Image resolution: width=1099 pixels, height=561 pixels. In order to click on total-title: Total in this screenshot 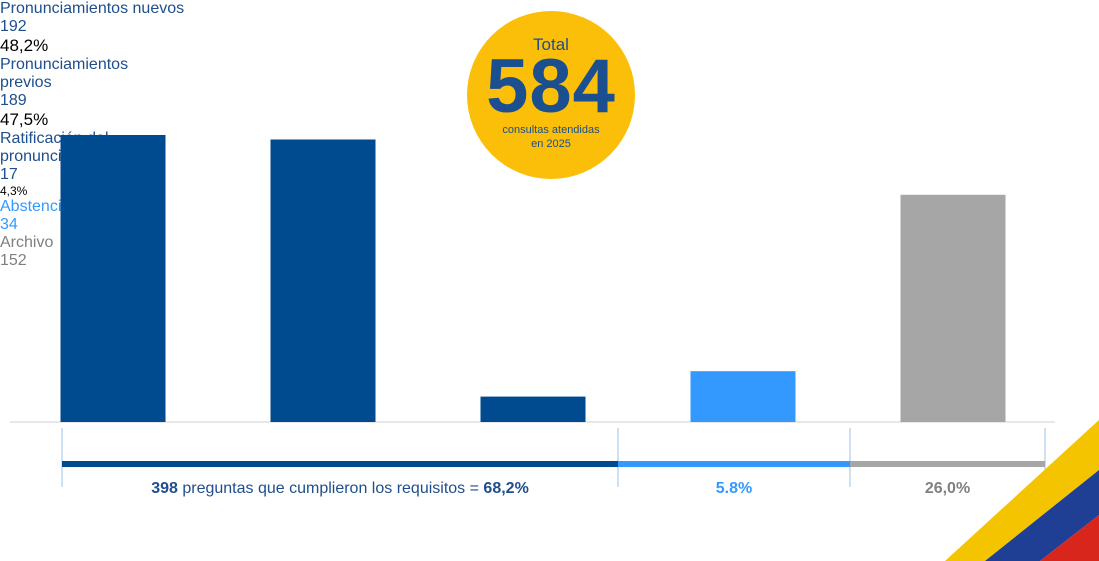, I will do `click(551, 44)`.